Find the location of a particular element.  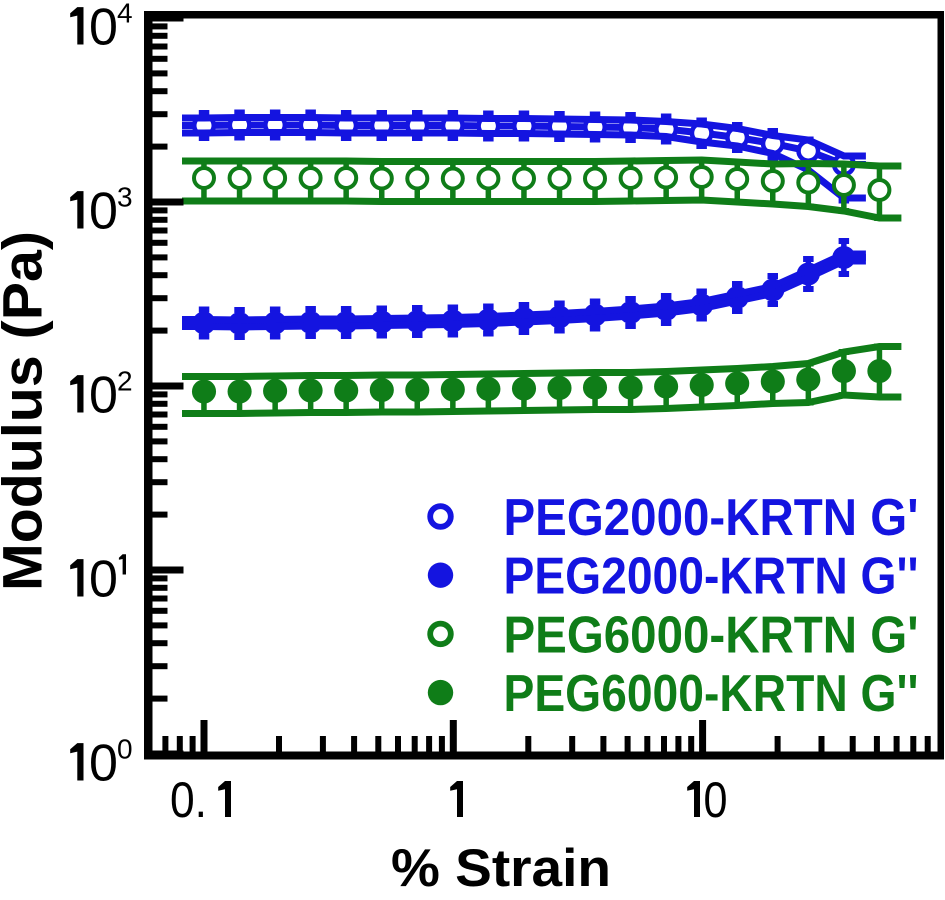

svg-text: 3 is located at coordinates (125, 197).